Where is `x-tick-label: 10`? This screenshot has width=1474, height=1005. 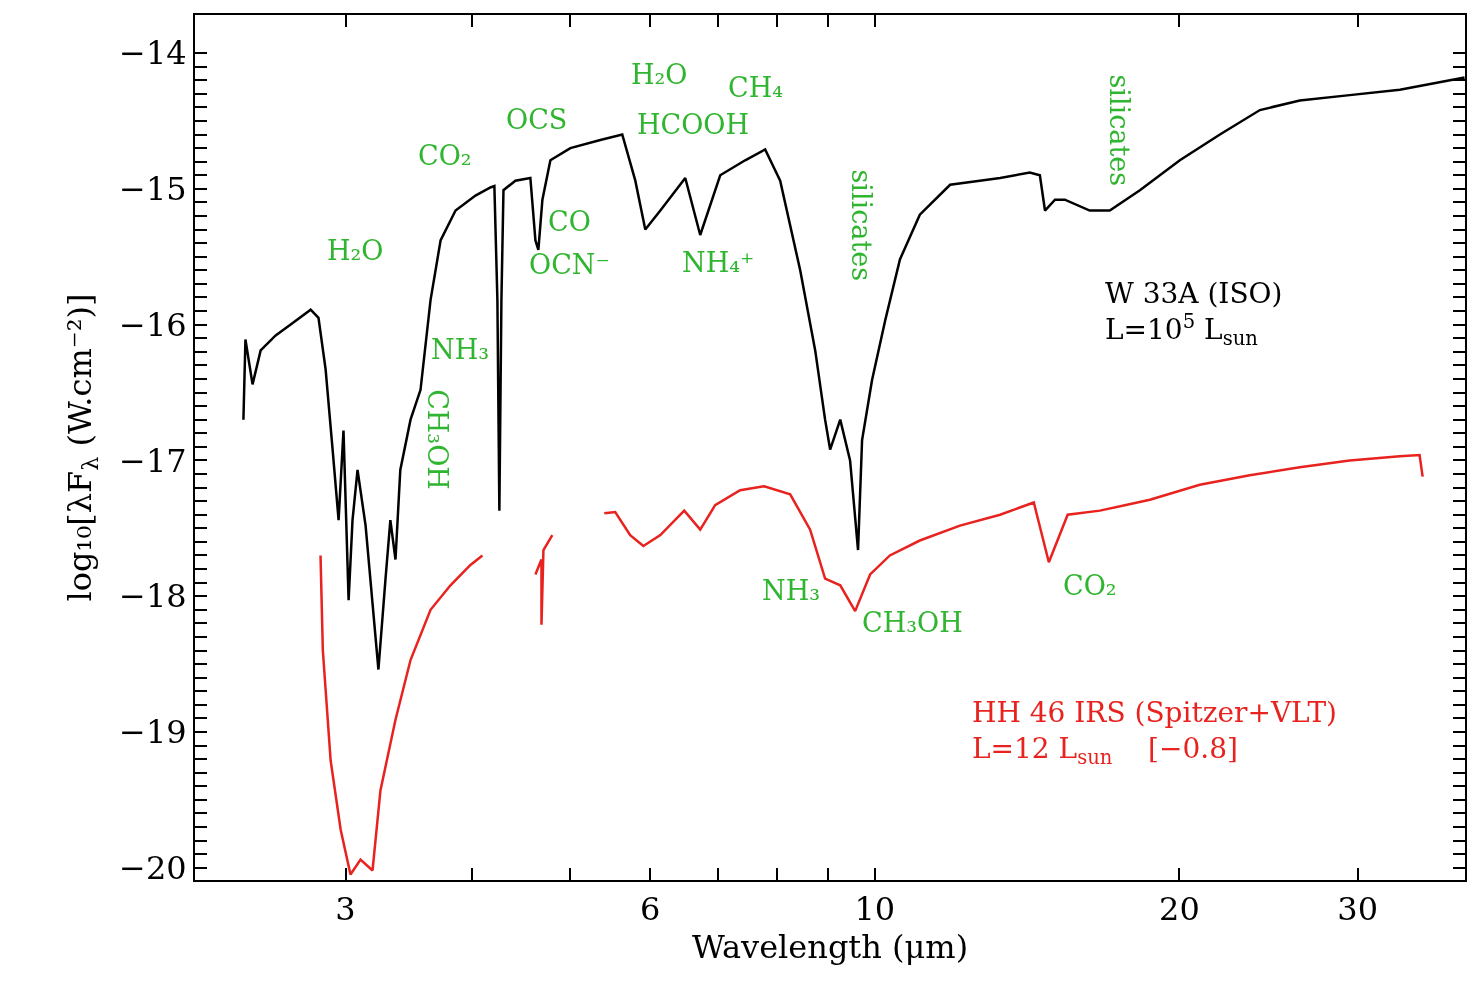 x-tick-label: 10 is located at coordinates (875, 909).